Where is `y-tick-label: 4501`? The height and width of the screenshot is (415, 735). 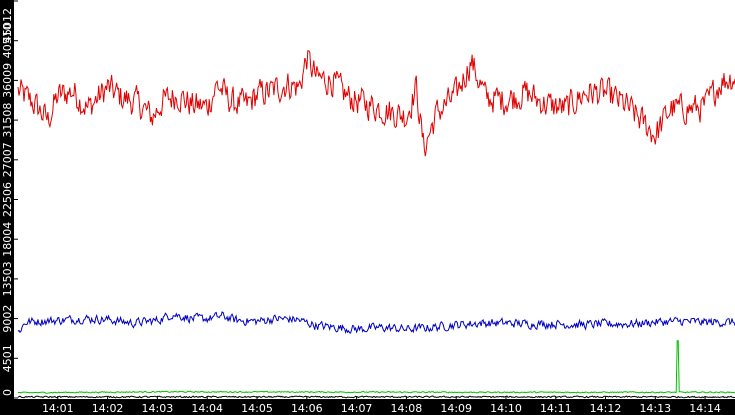
y-tick-label: 4501 is located at coordinates (7, 358).